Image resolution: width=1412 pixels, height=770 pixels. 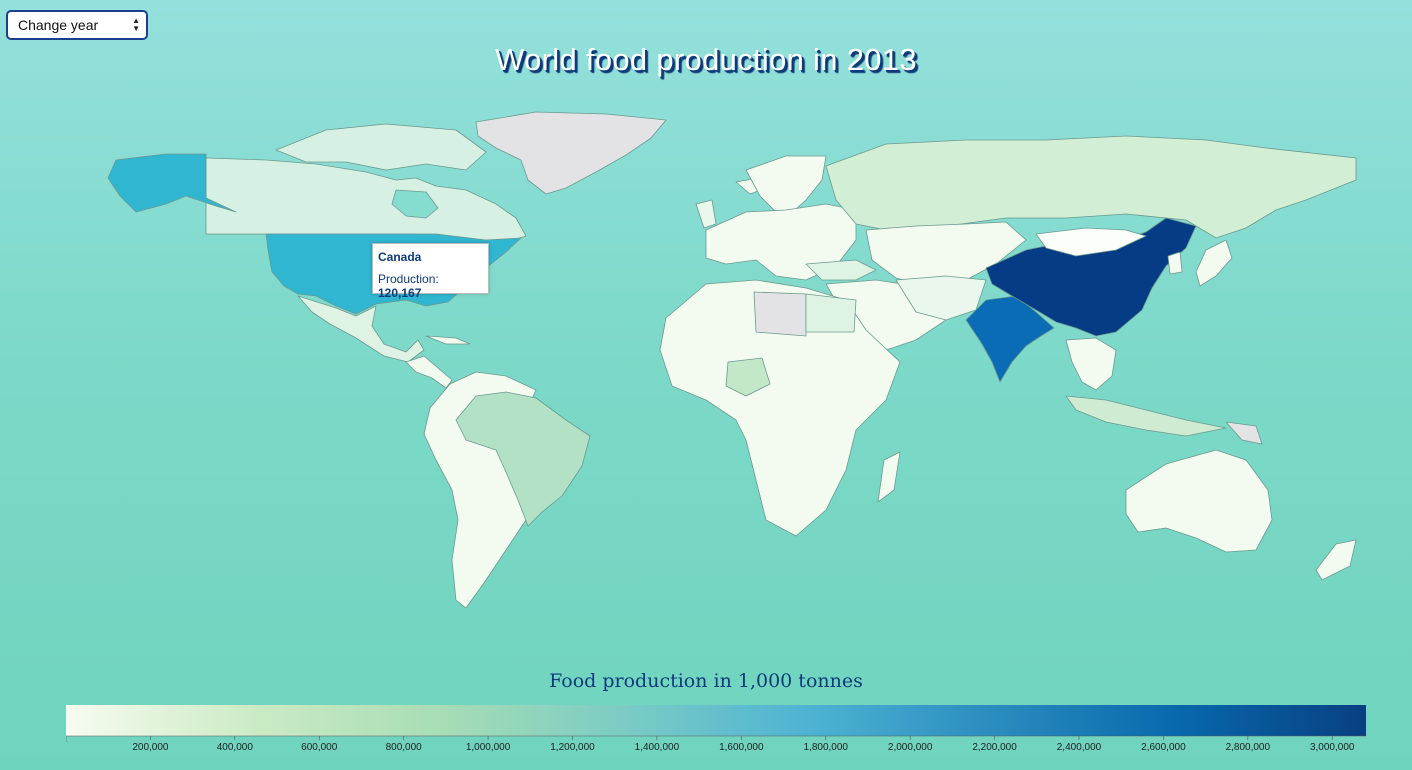 I want to click on tooltip-country: Canada, so click(x=400, y=257).